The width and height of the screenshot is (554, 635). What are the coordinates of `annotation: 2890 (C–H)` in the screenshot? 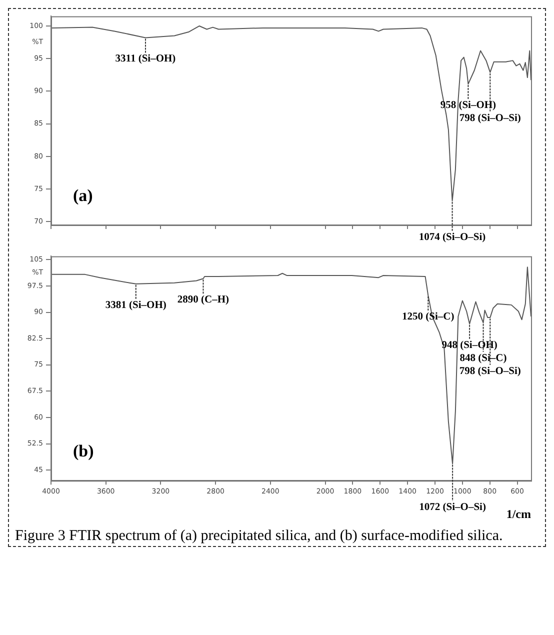 It's located at (203, 300).